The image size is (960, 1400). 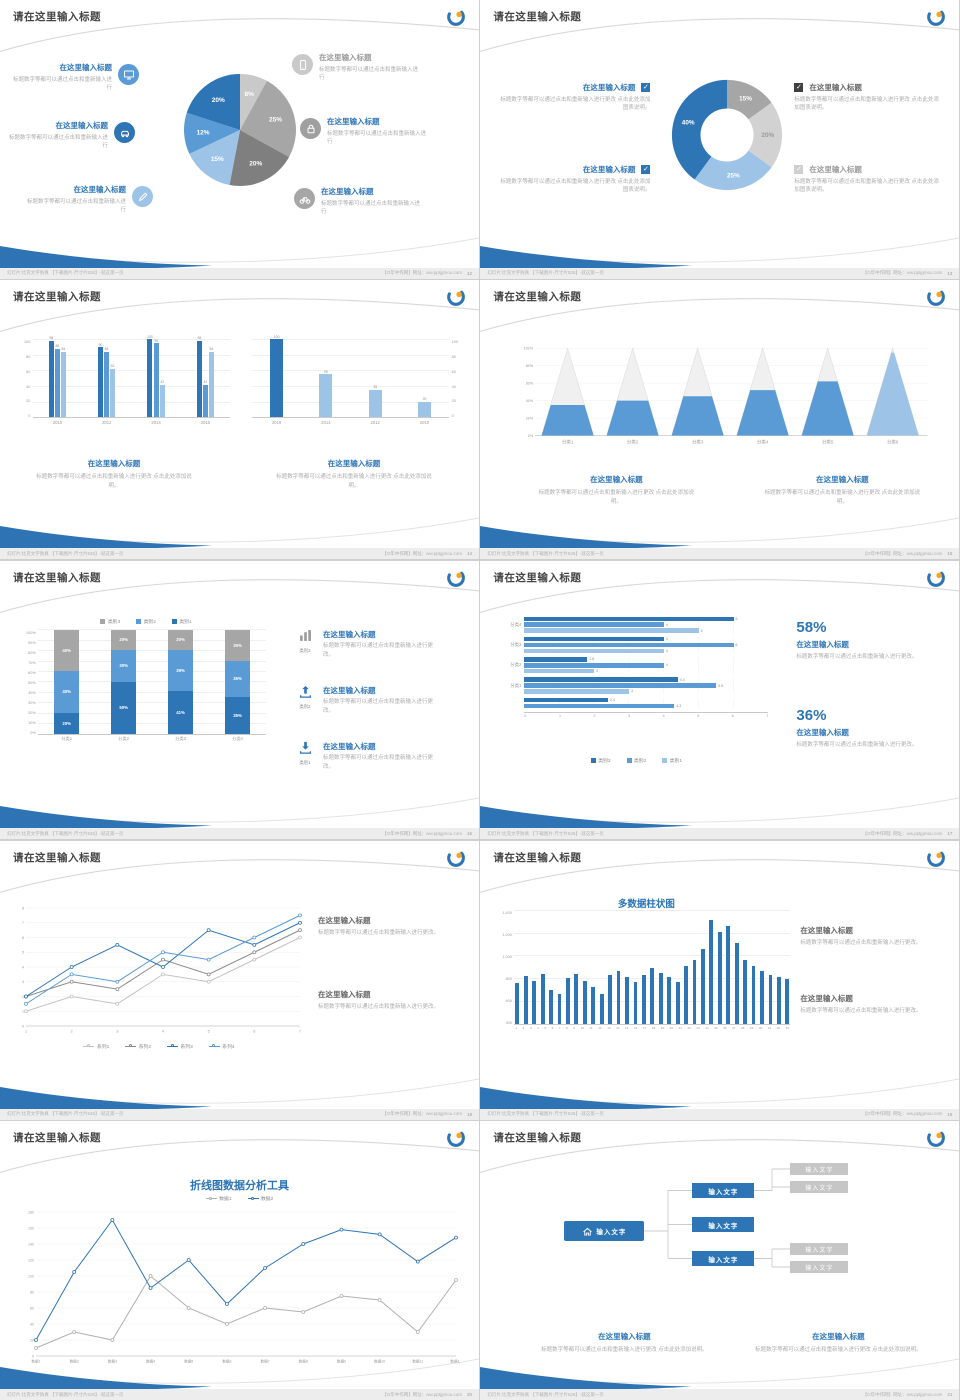 What do you see at coordinates (377, 138) in the screenshot?
I see `callout-body: 标题数字等都可以通过点击和重新输入进行` at bounding box center [377, 138].